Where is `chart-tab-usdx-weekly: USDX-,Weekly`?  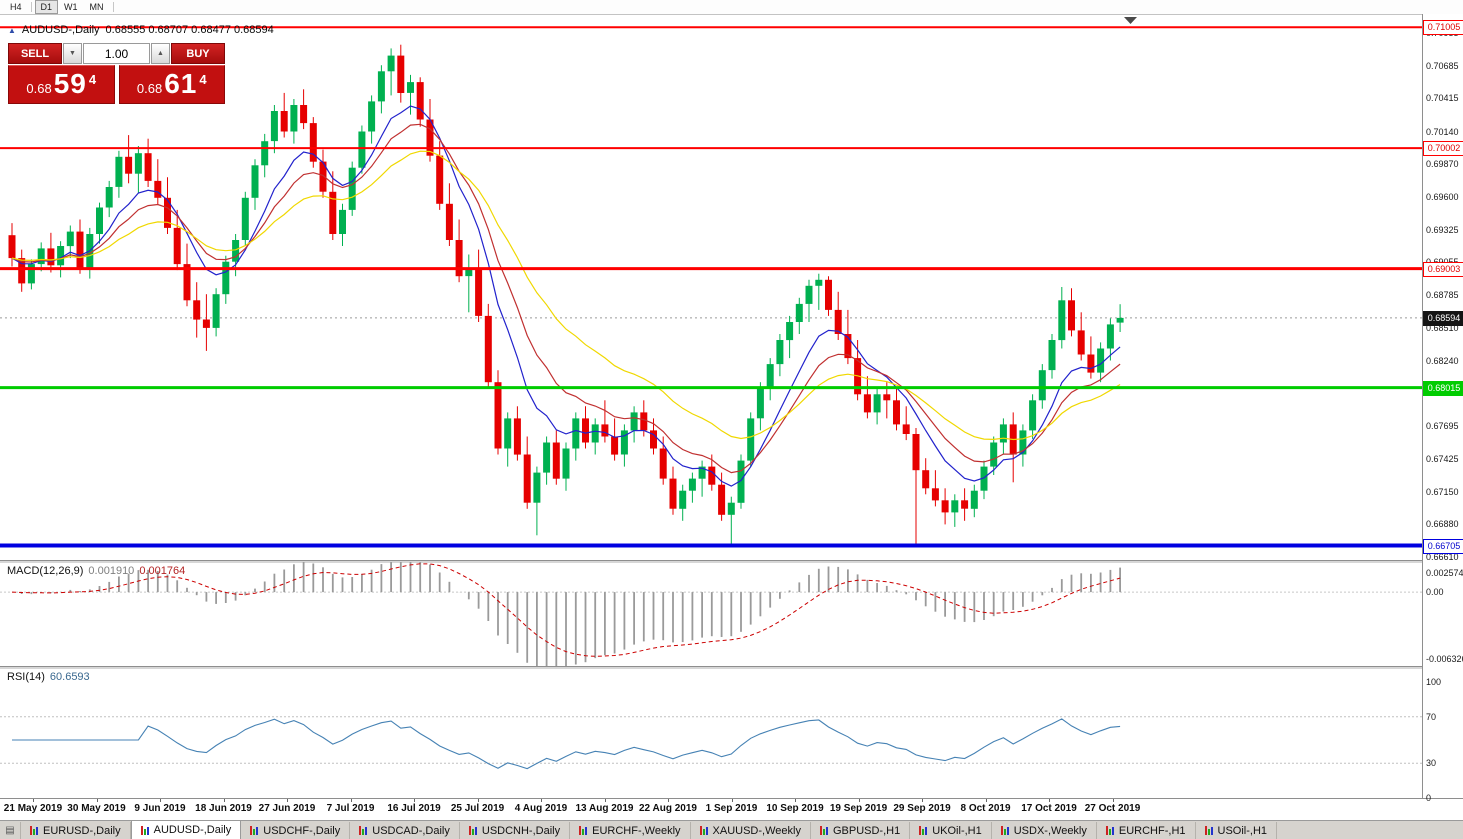 chart-tab-usdx-weekly: USDX-,Weekly is located at coordinates (1044, 830).